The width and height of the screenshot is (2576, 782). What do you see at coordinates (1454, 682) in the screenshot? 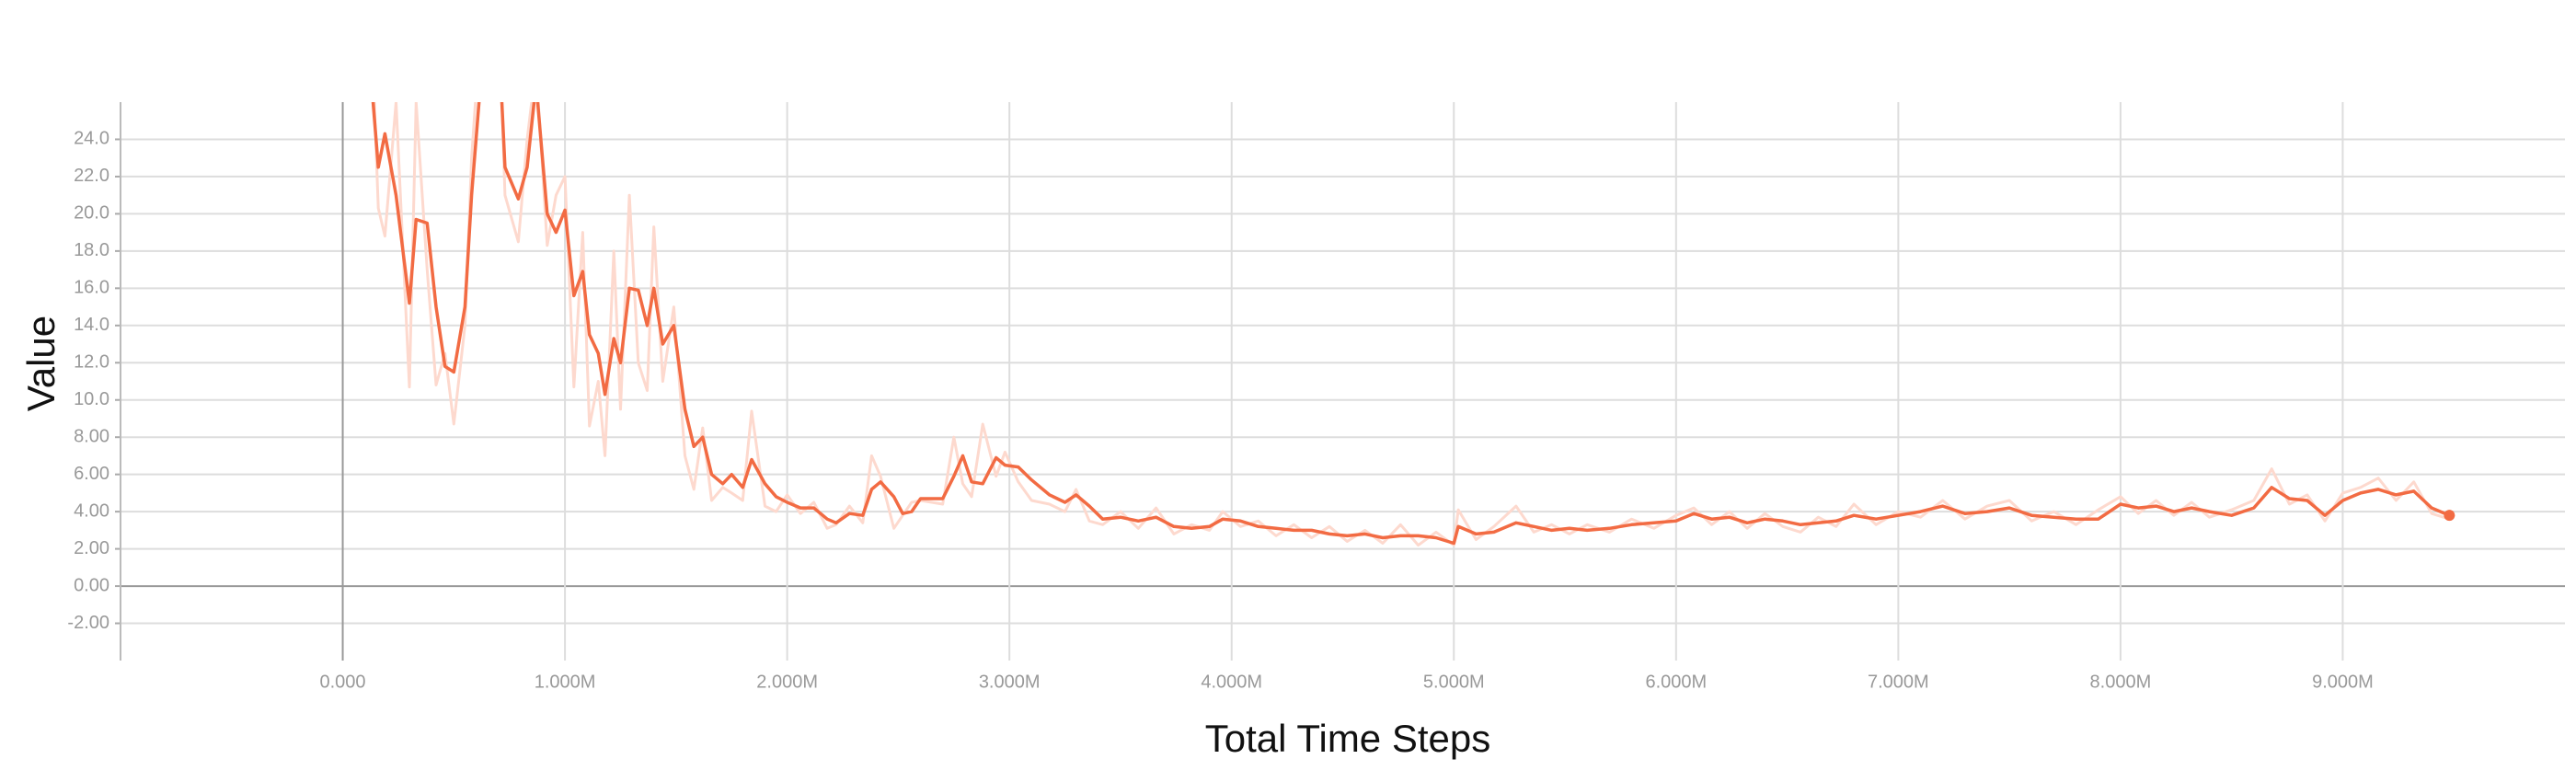
I see `x-tick-label: 5.000M` at bounding box center [1454, 682].